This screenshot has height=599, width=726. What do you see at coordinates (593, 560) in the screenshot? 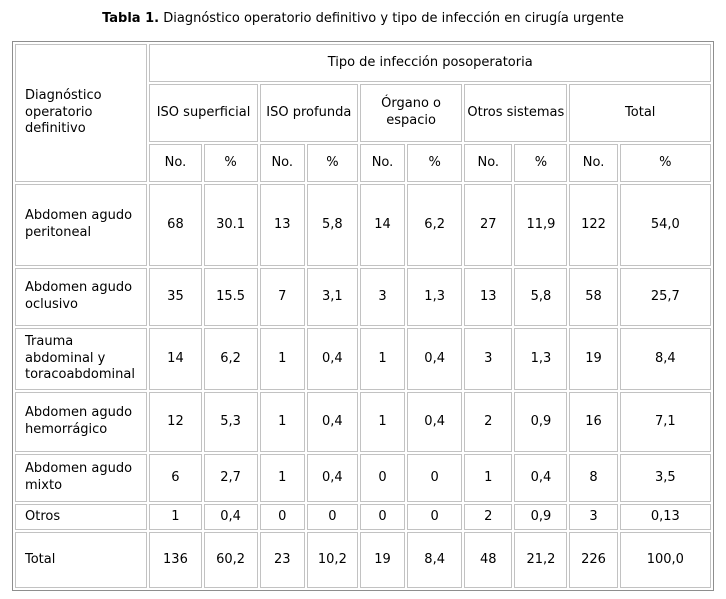
I see `cell-value: 226` at bounding box center [593, 560].